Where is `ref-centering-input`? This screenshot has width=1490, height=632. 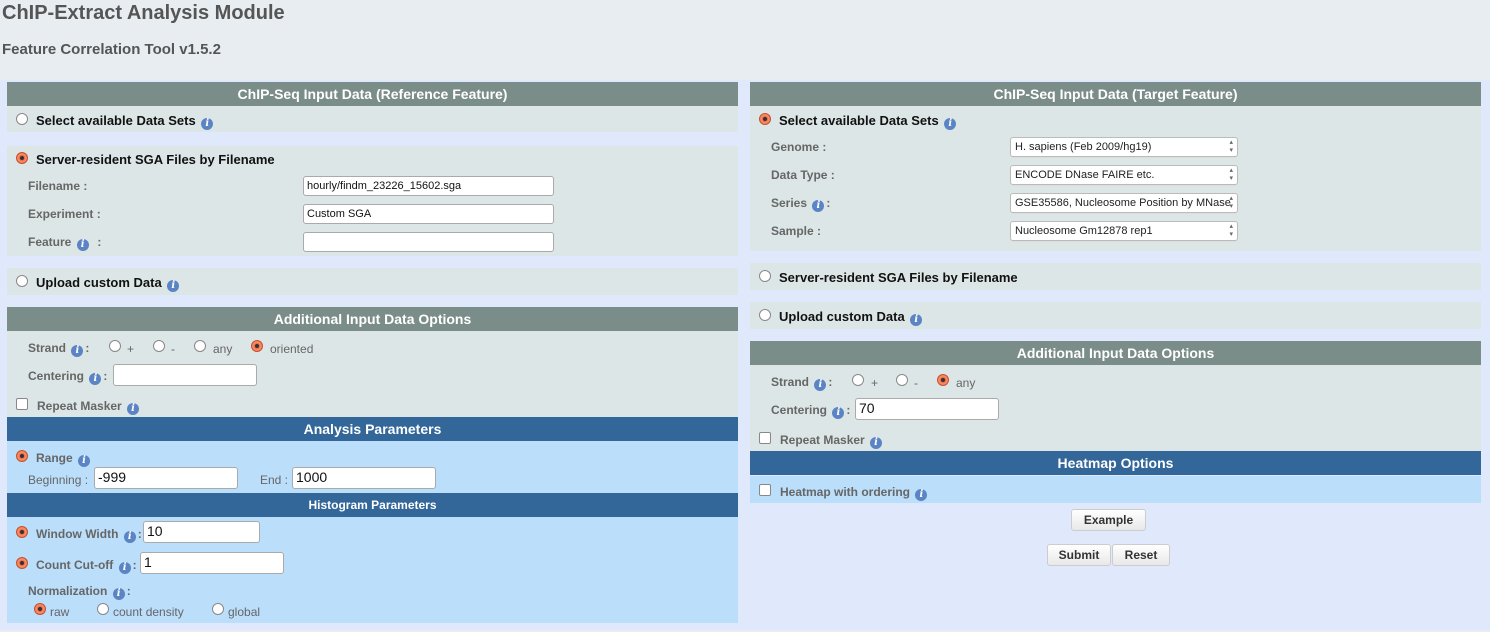
ref-centering-input is located at coordinates (185, 375).